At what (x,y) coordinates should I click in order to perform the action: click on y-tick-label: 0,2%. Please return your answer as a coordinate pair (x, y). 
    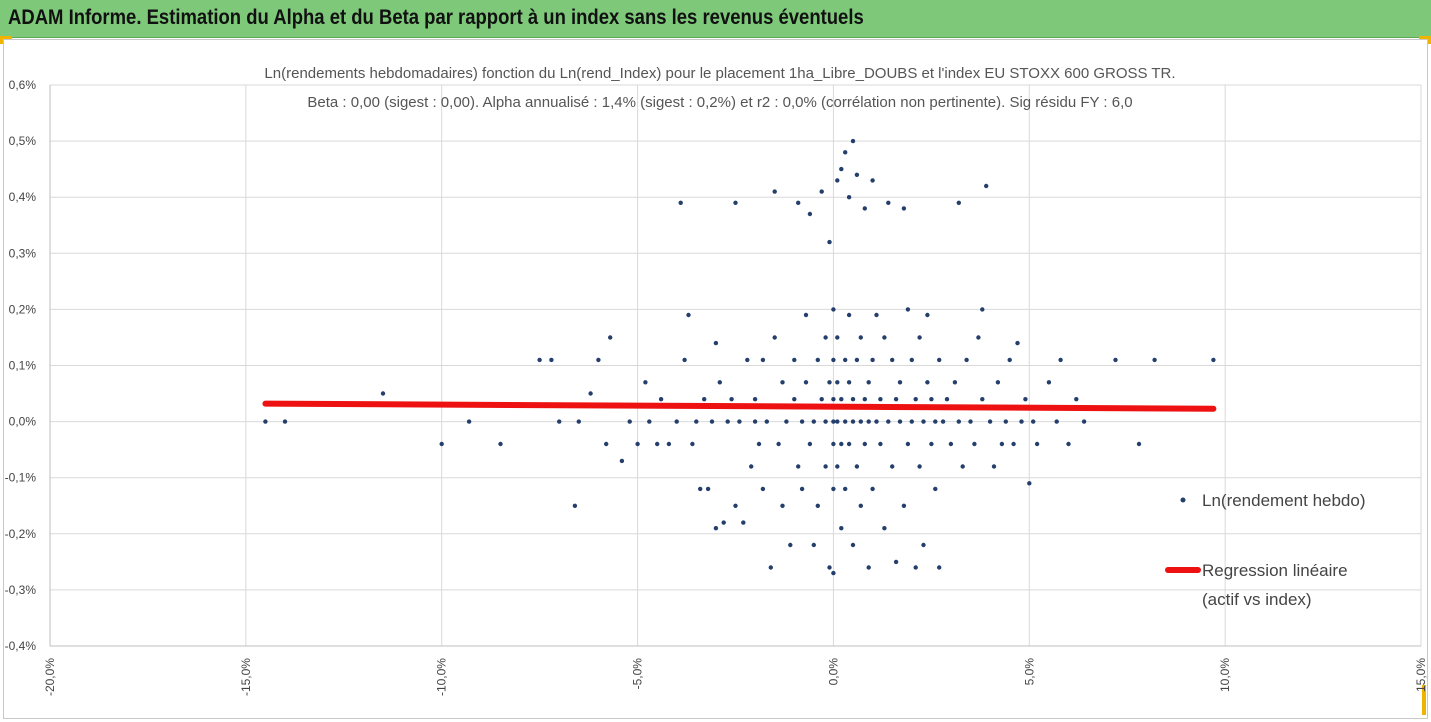
    Looking at the image, I should click on (23, 309).